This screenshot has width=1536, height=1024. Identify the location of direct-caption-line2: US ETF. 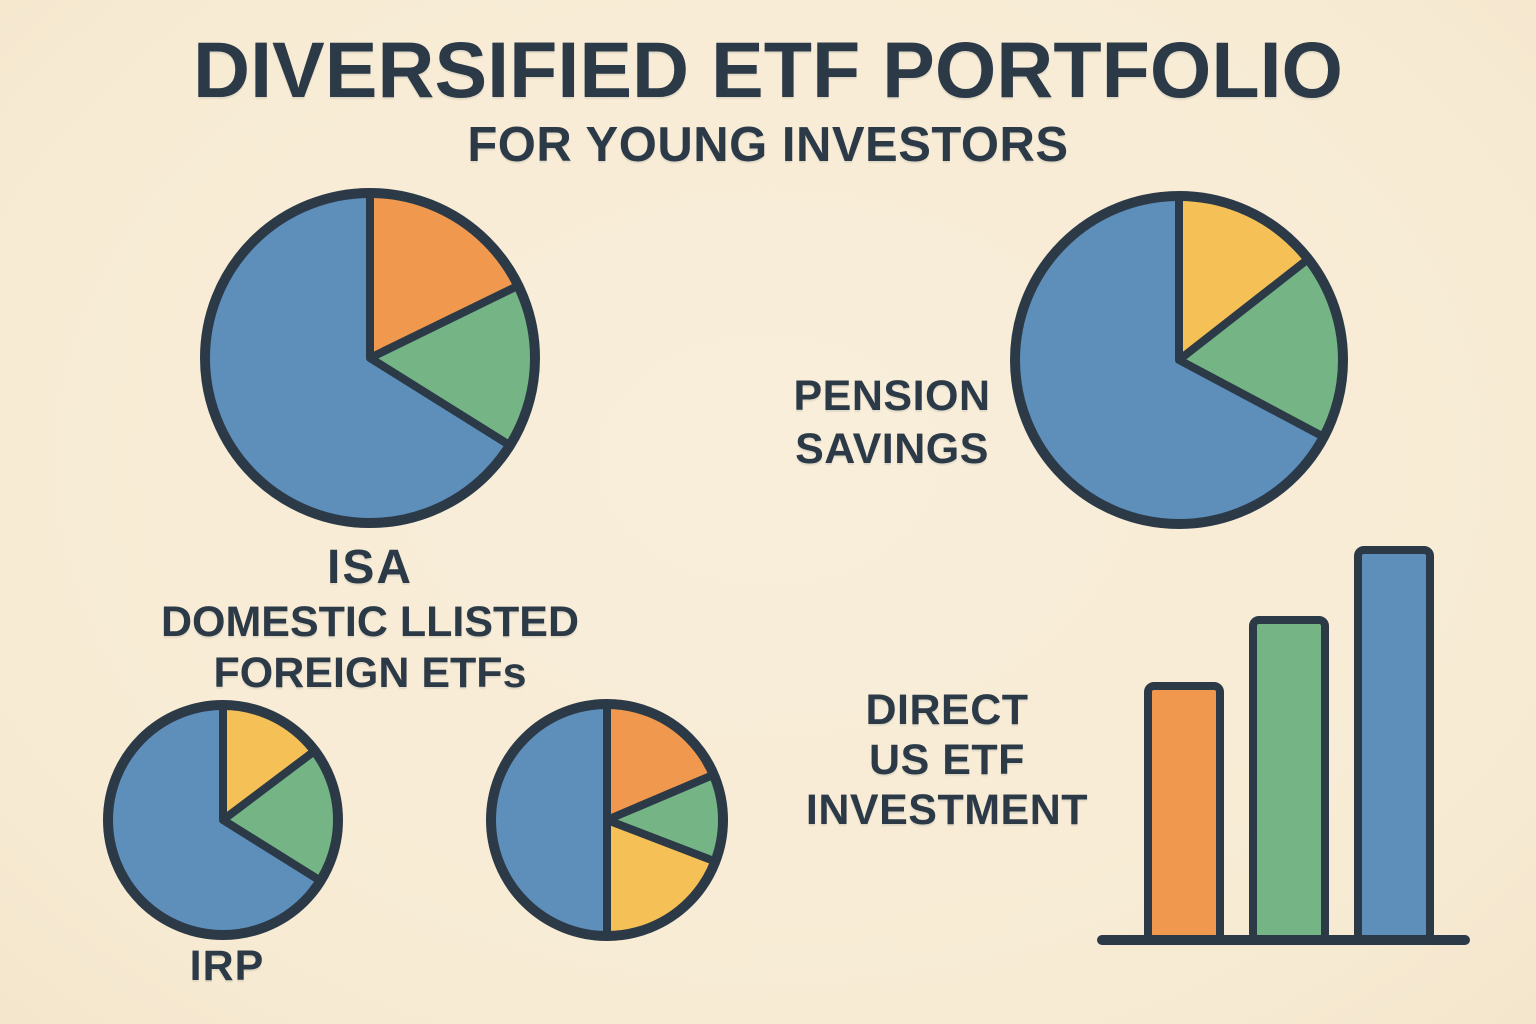
(947, 760).